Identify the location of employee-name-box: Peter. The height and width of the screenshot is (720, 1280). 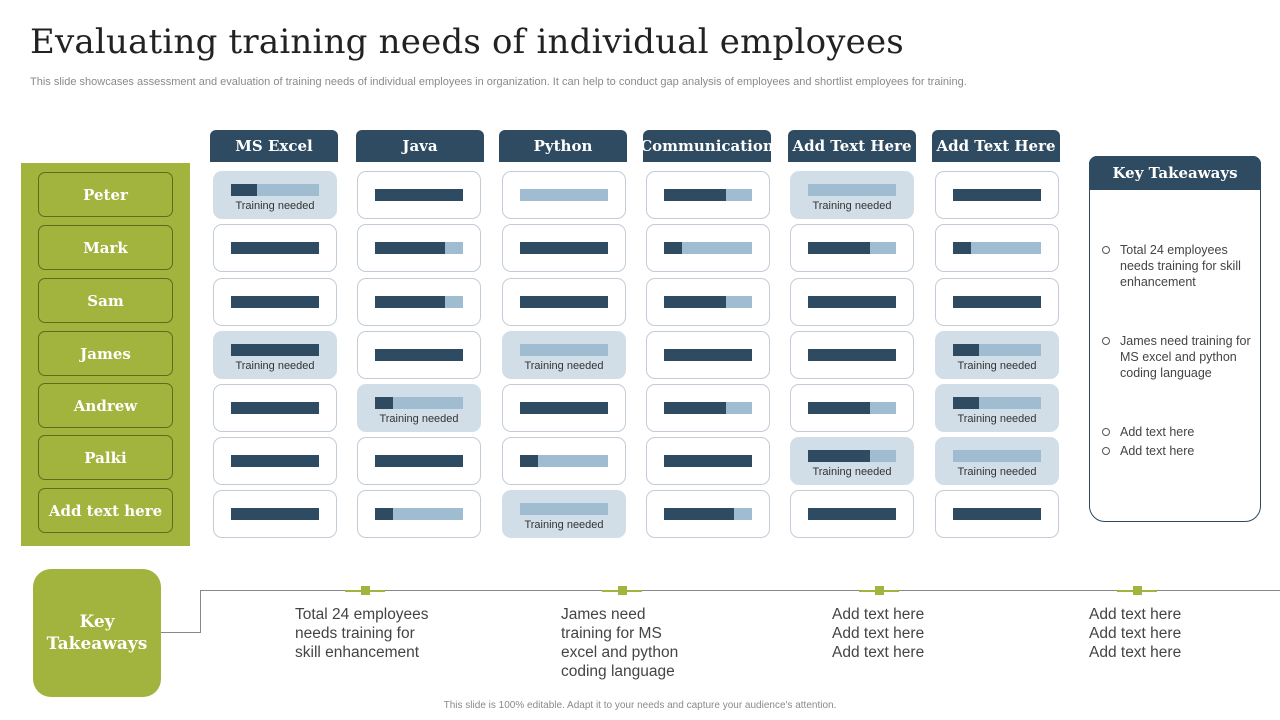
(105, 194).